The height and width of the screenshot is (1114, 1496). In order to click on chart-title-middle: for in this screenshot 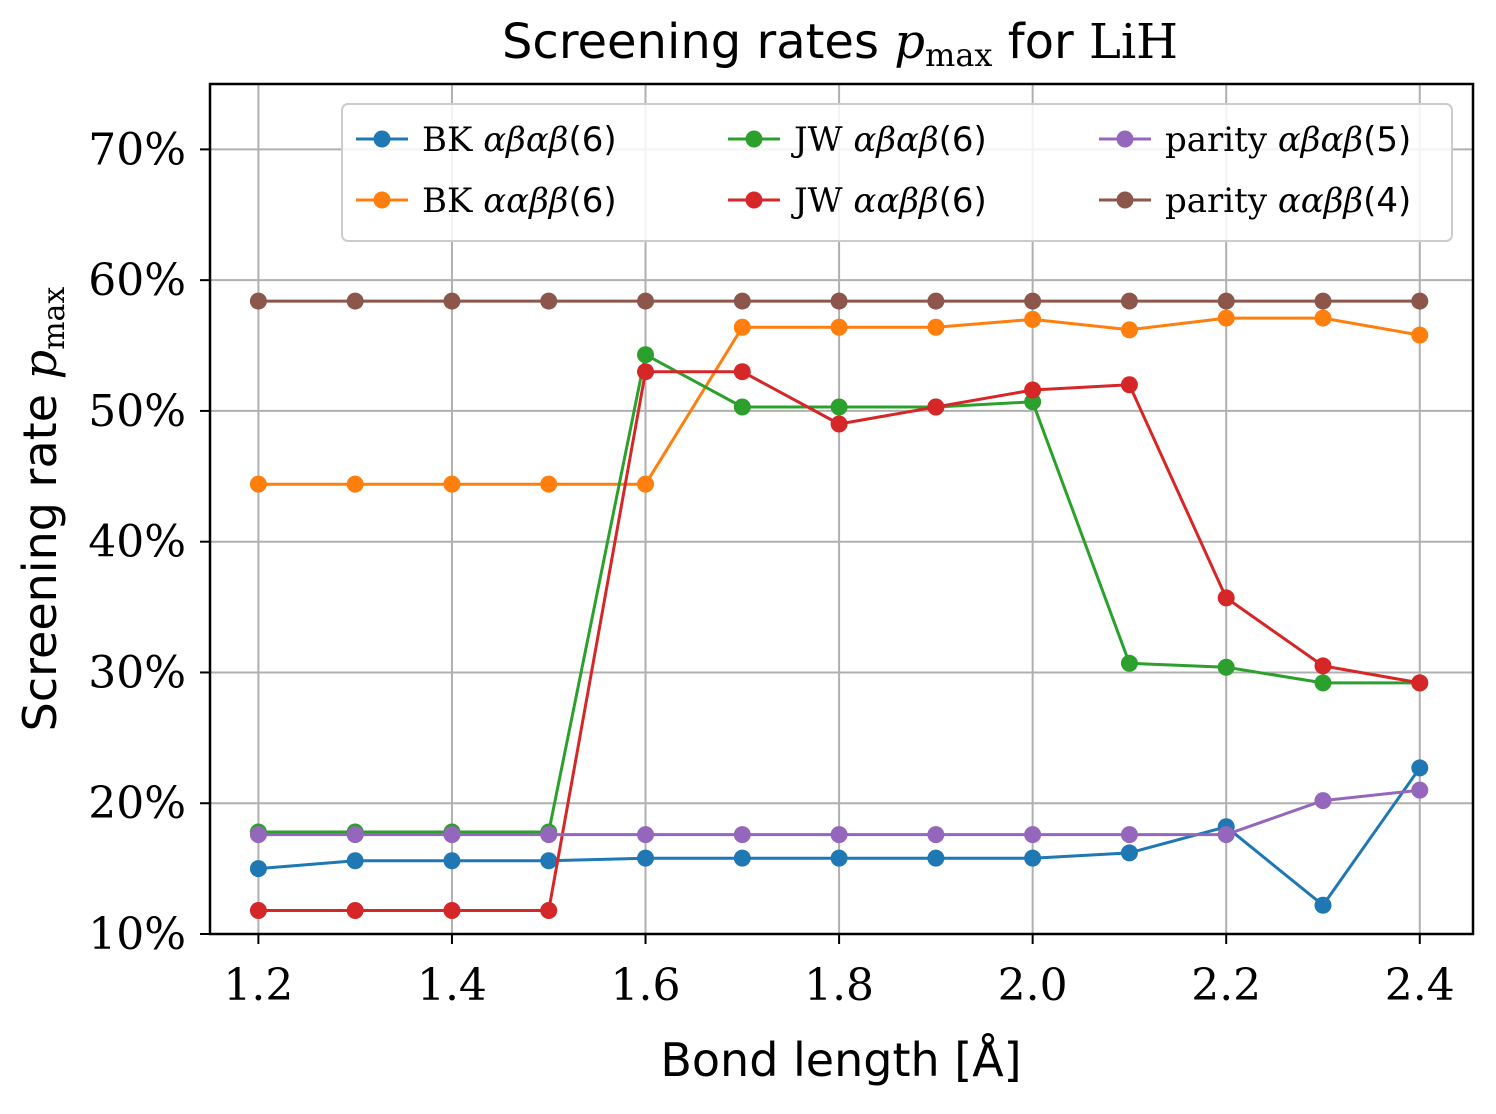, I will do `click(1040, 42)`.